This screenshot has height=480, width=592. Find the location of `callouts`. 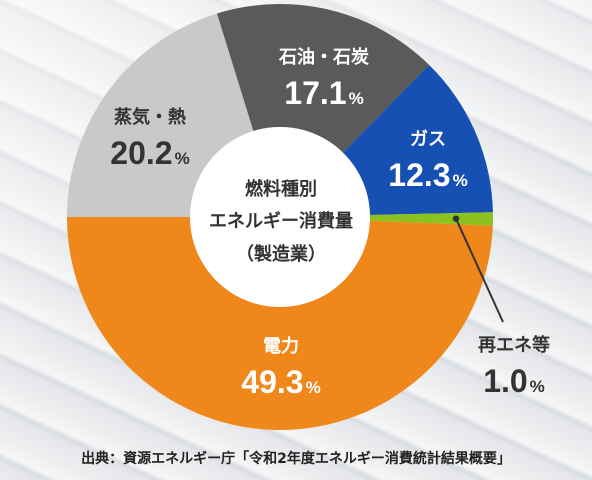

callouts is located at coordinates (478, 269).